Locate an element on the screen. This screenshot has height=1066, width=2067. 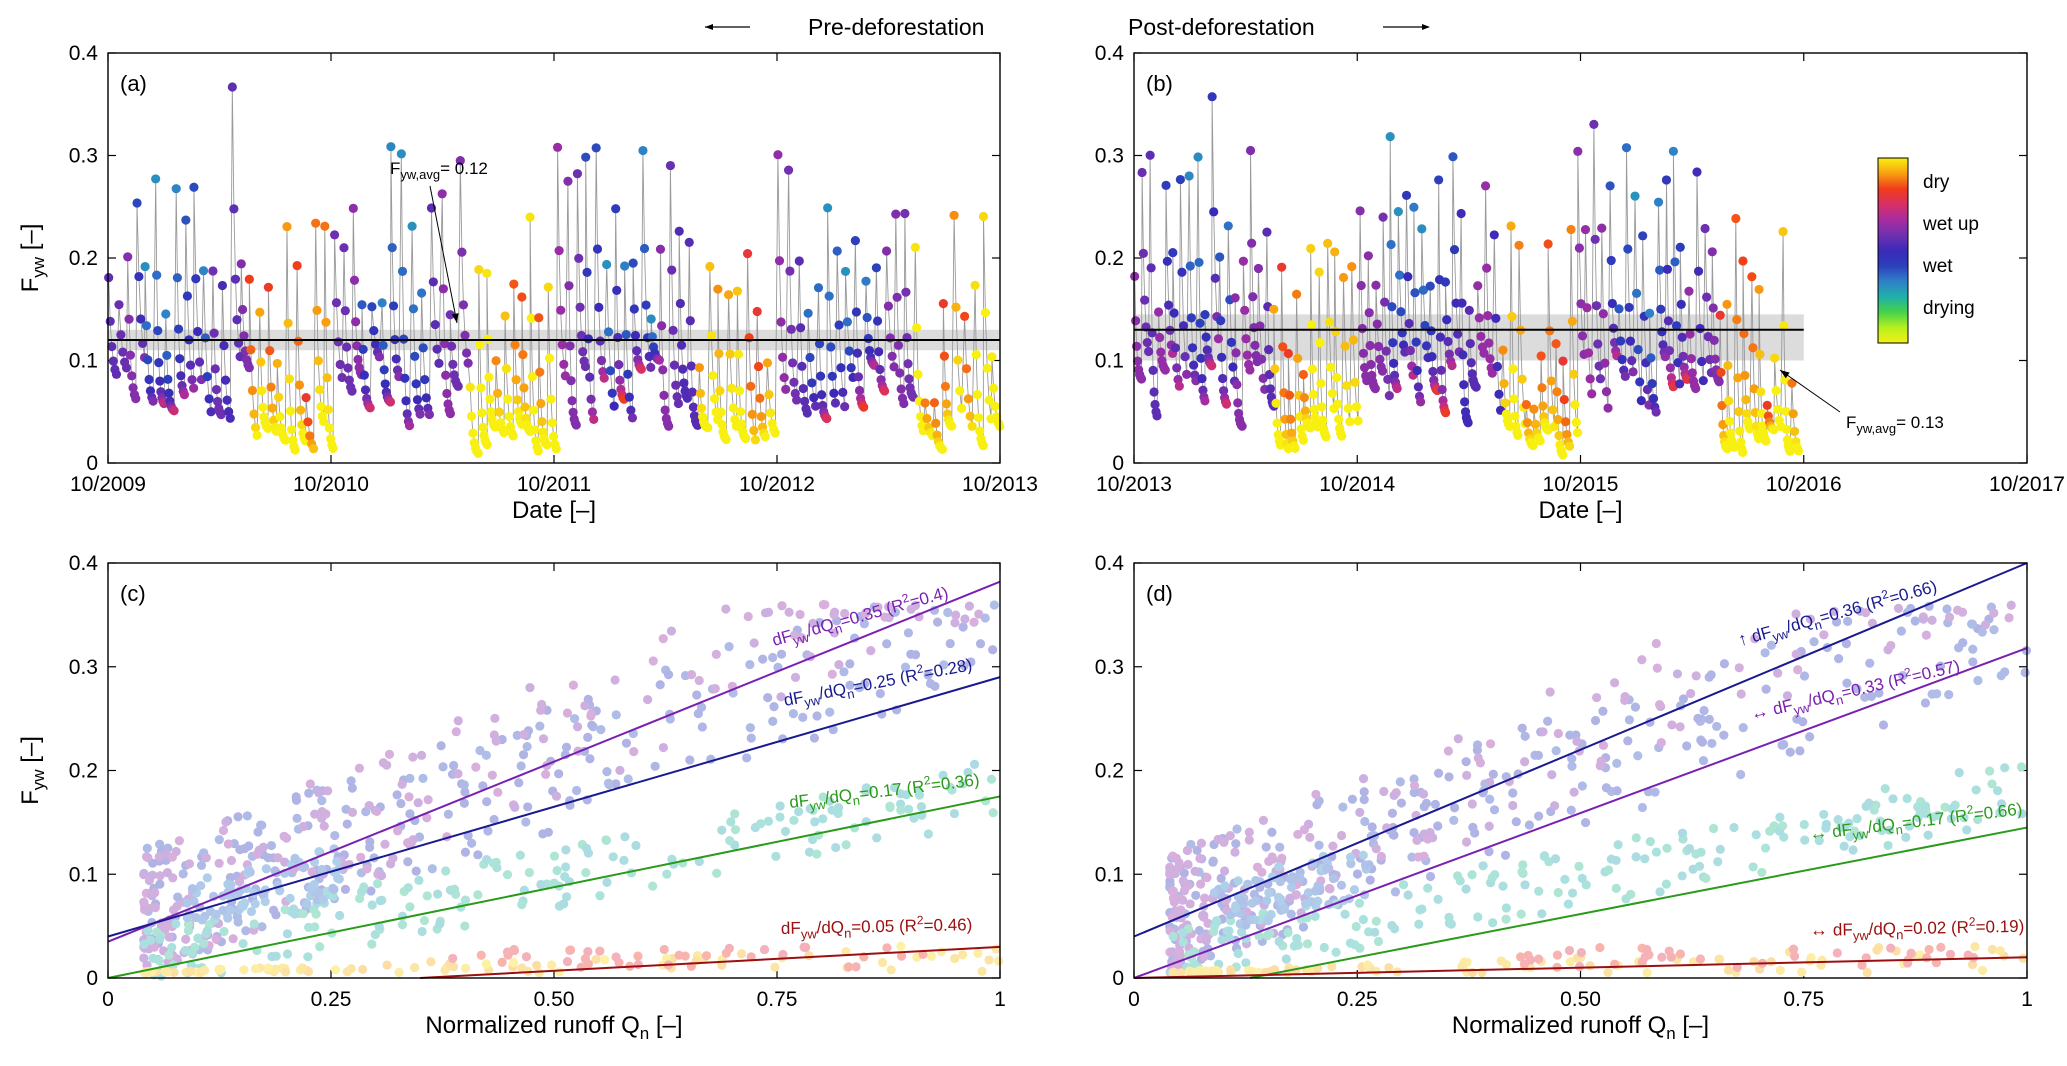
y-tick-label: 0.1 is located at coordinates (83, 361).